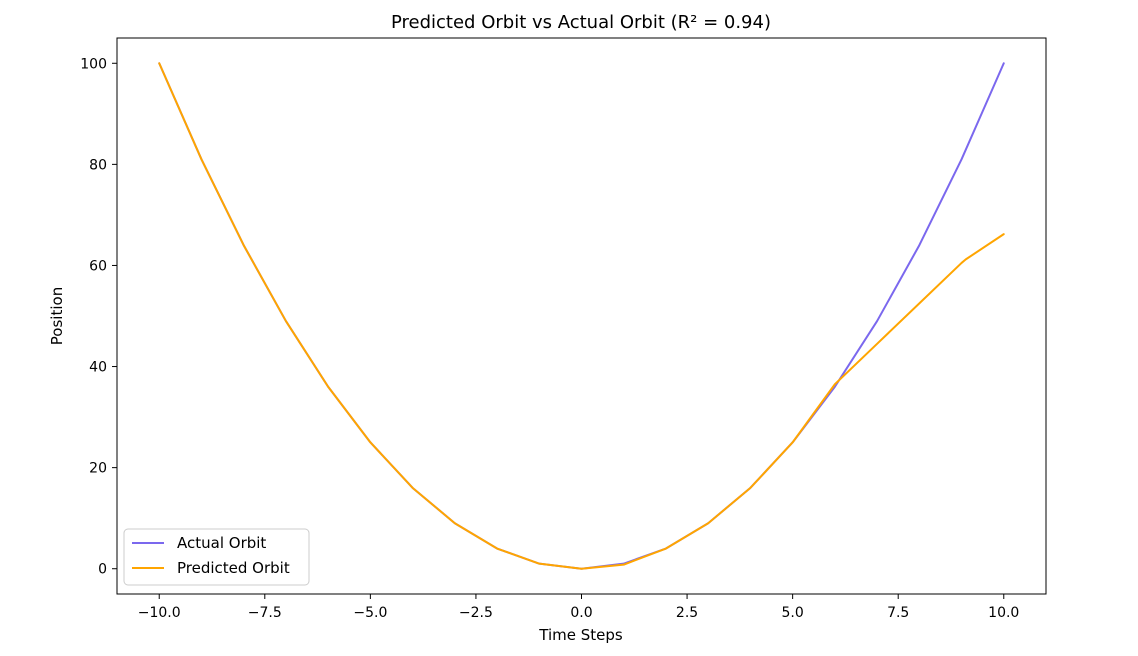 Image resolution: width=1138 pixels, height=656 pixels. I want to click on x-tick-label: 2.5, so click(687, 613).